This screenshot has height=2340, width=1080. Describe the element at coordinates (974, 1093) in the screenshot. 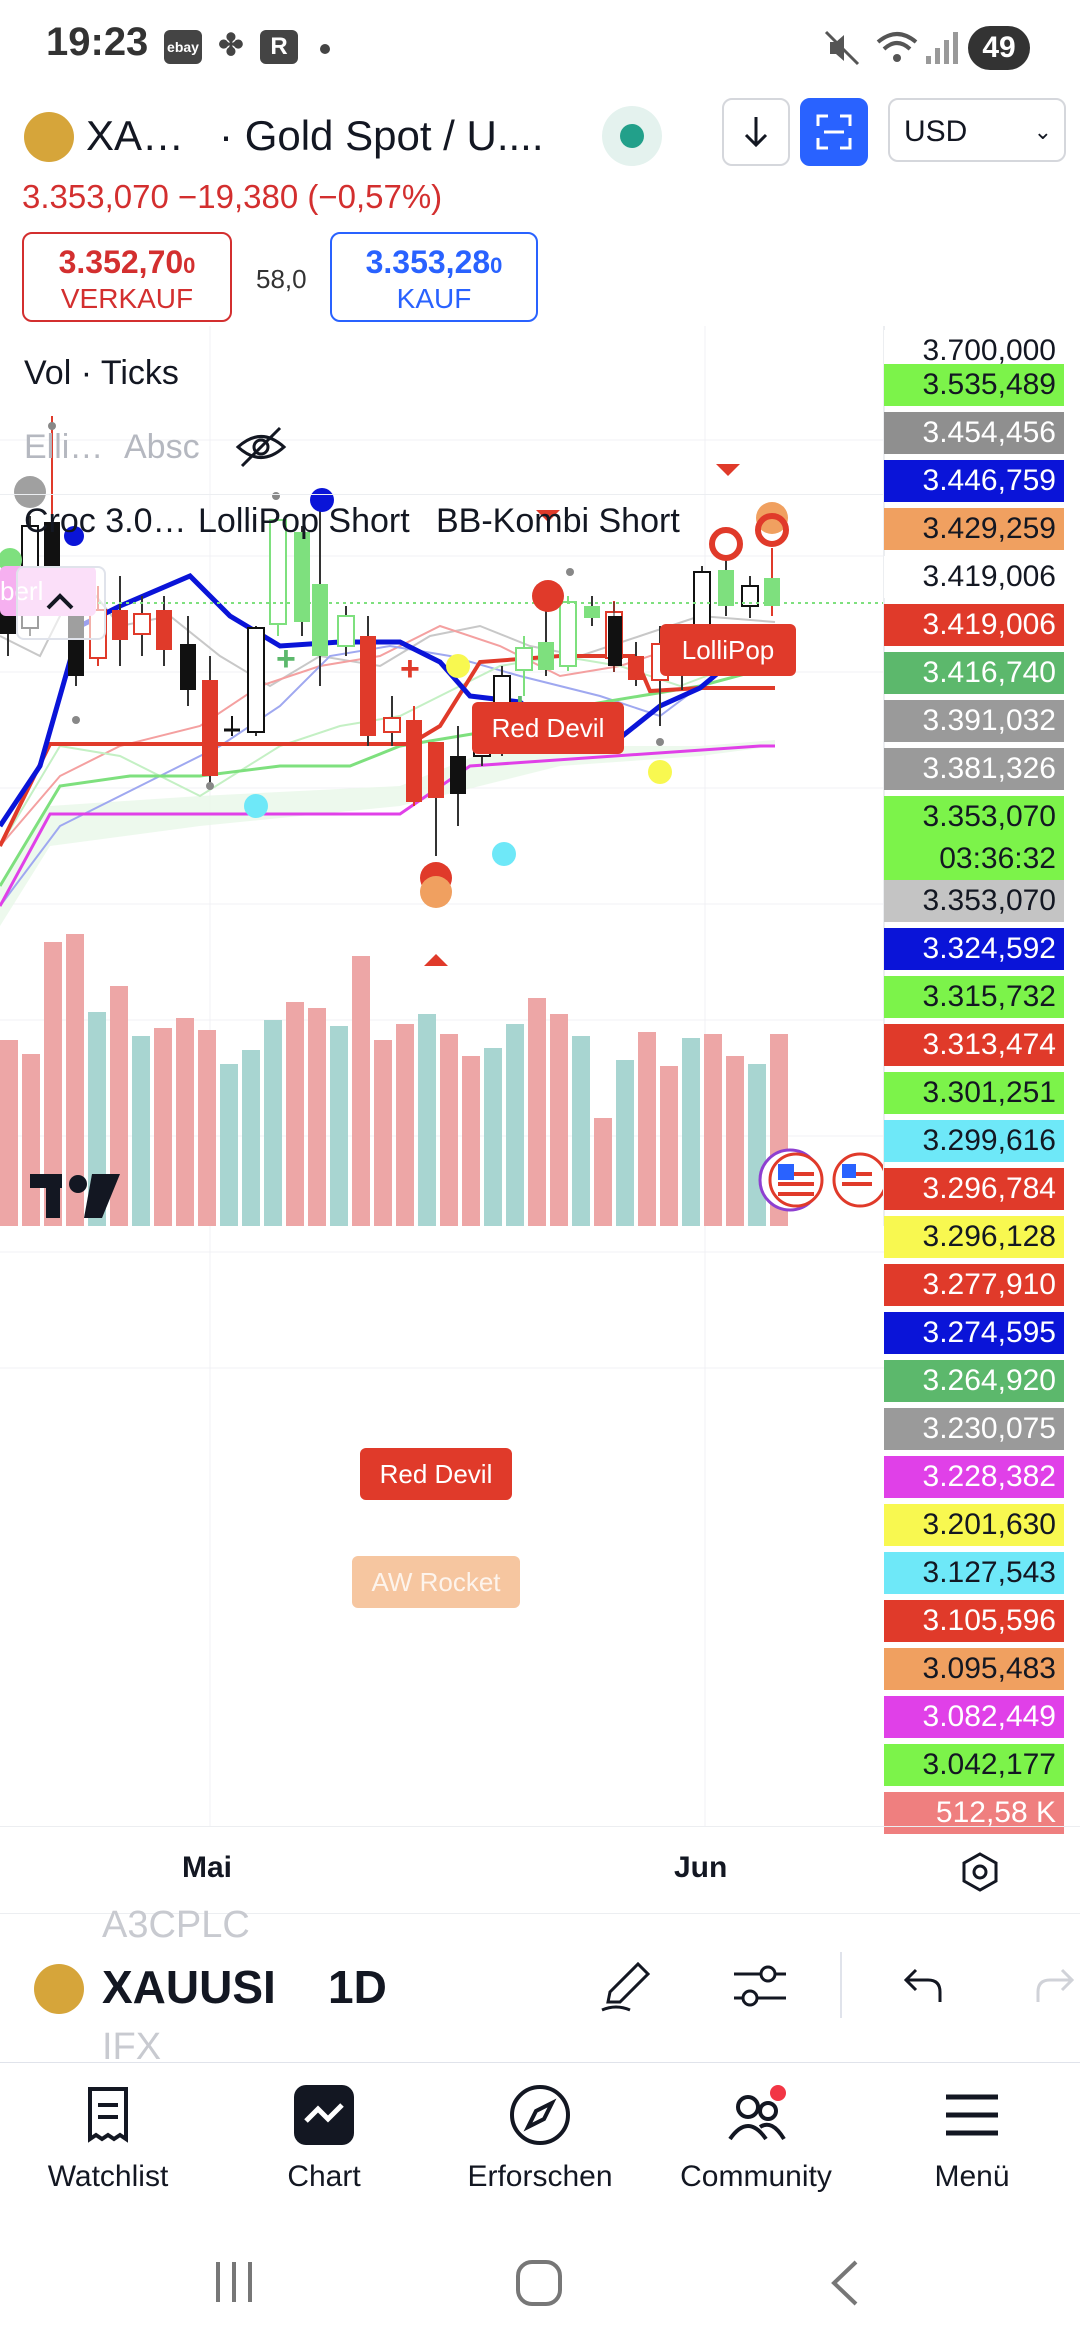

I see `price-scale-label: 3.301,251` at that location.